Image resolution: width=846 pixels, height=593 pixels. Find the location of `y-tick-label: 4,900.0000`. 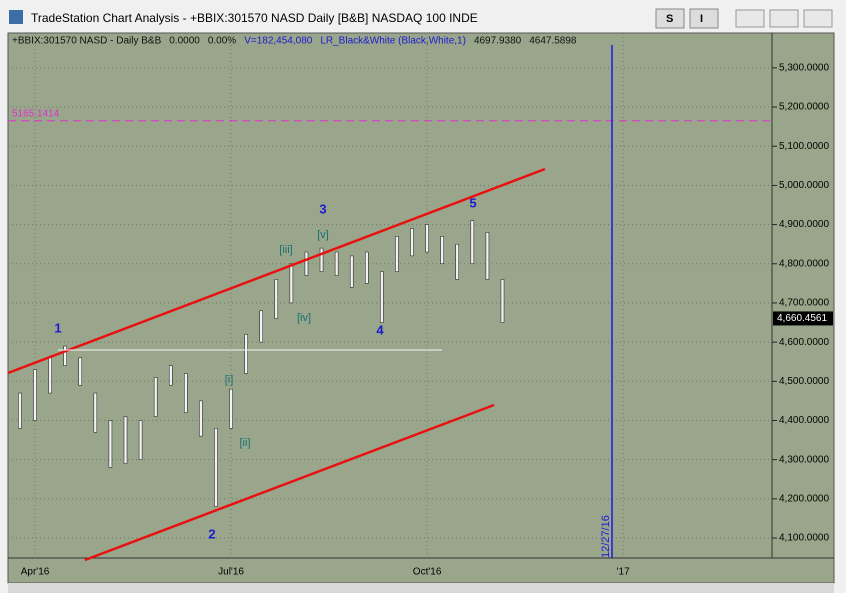

y-tick-label: 4,900.0000 is located at coordinates (804, 224).